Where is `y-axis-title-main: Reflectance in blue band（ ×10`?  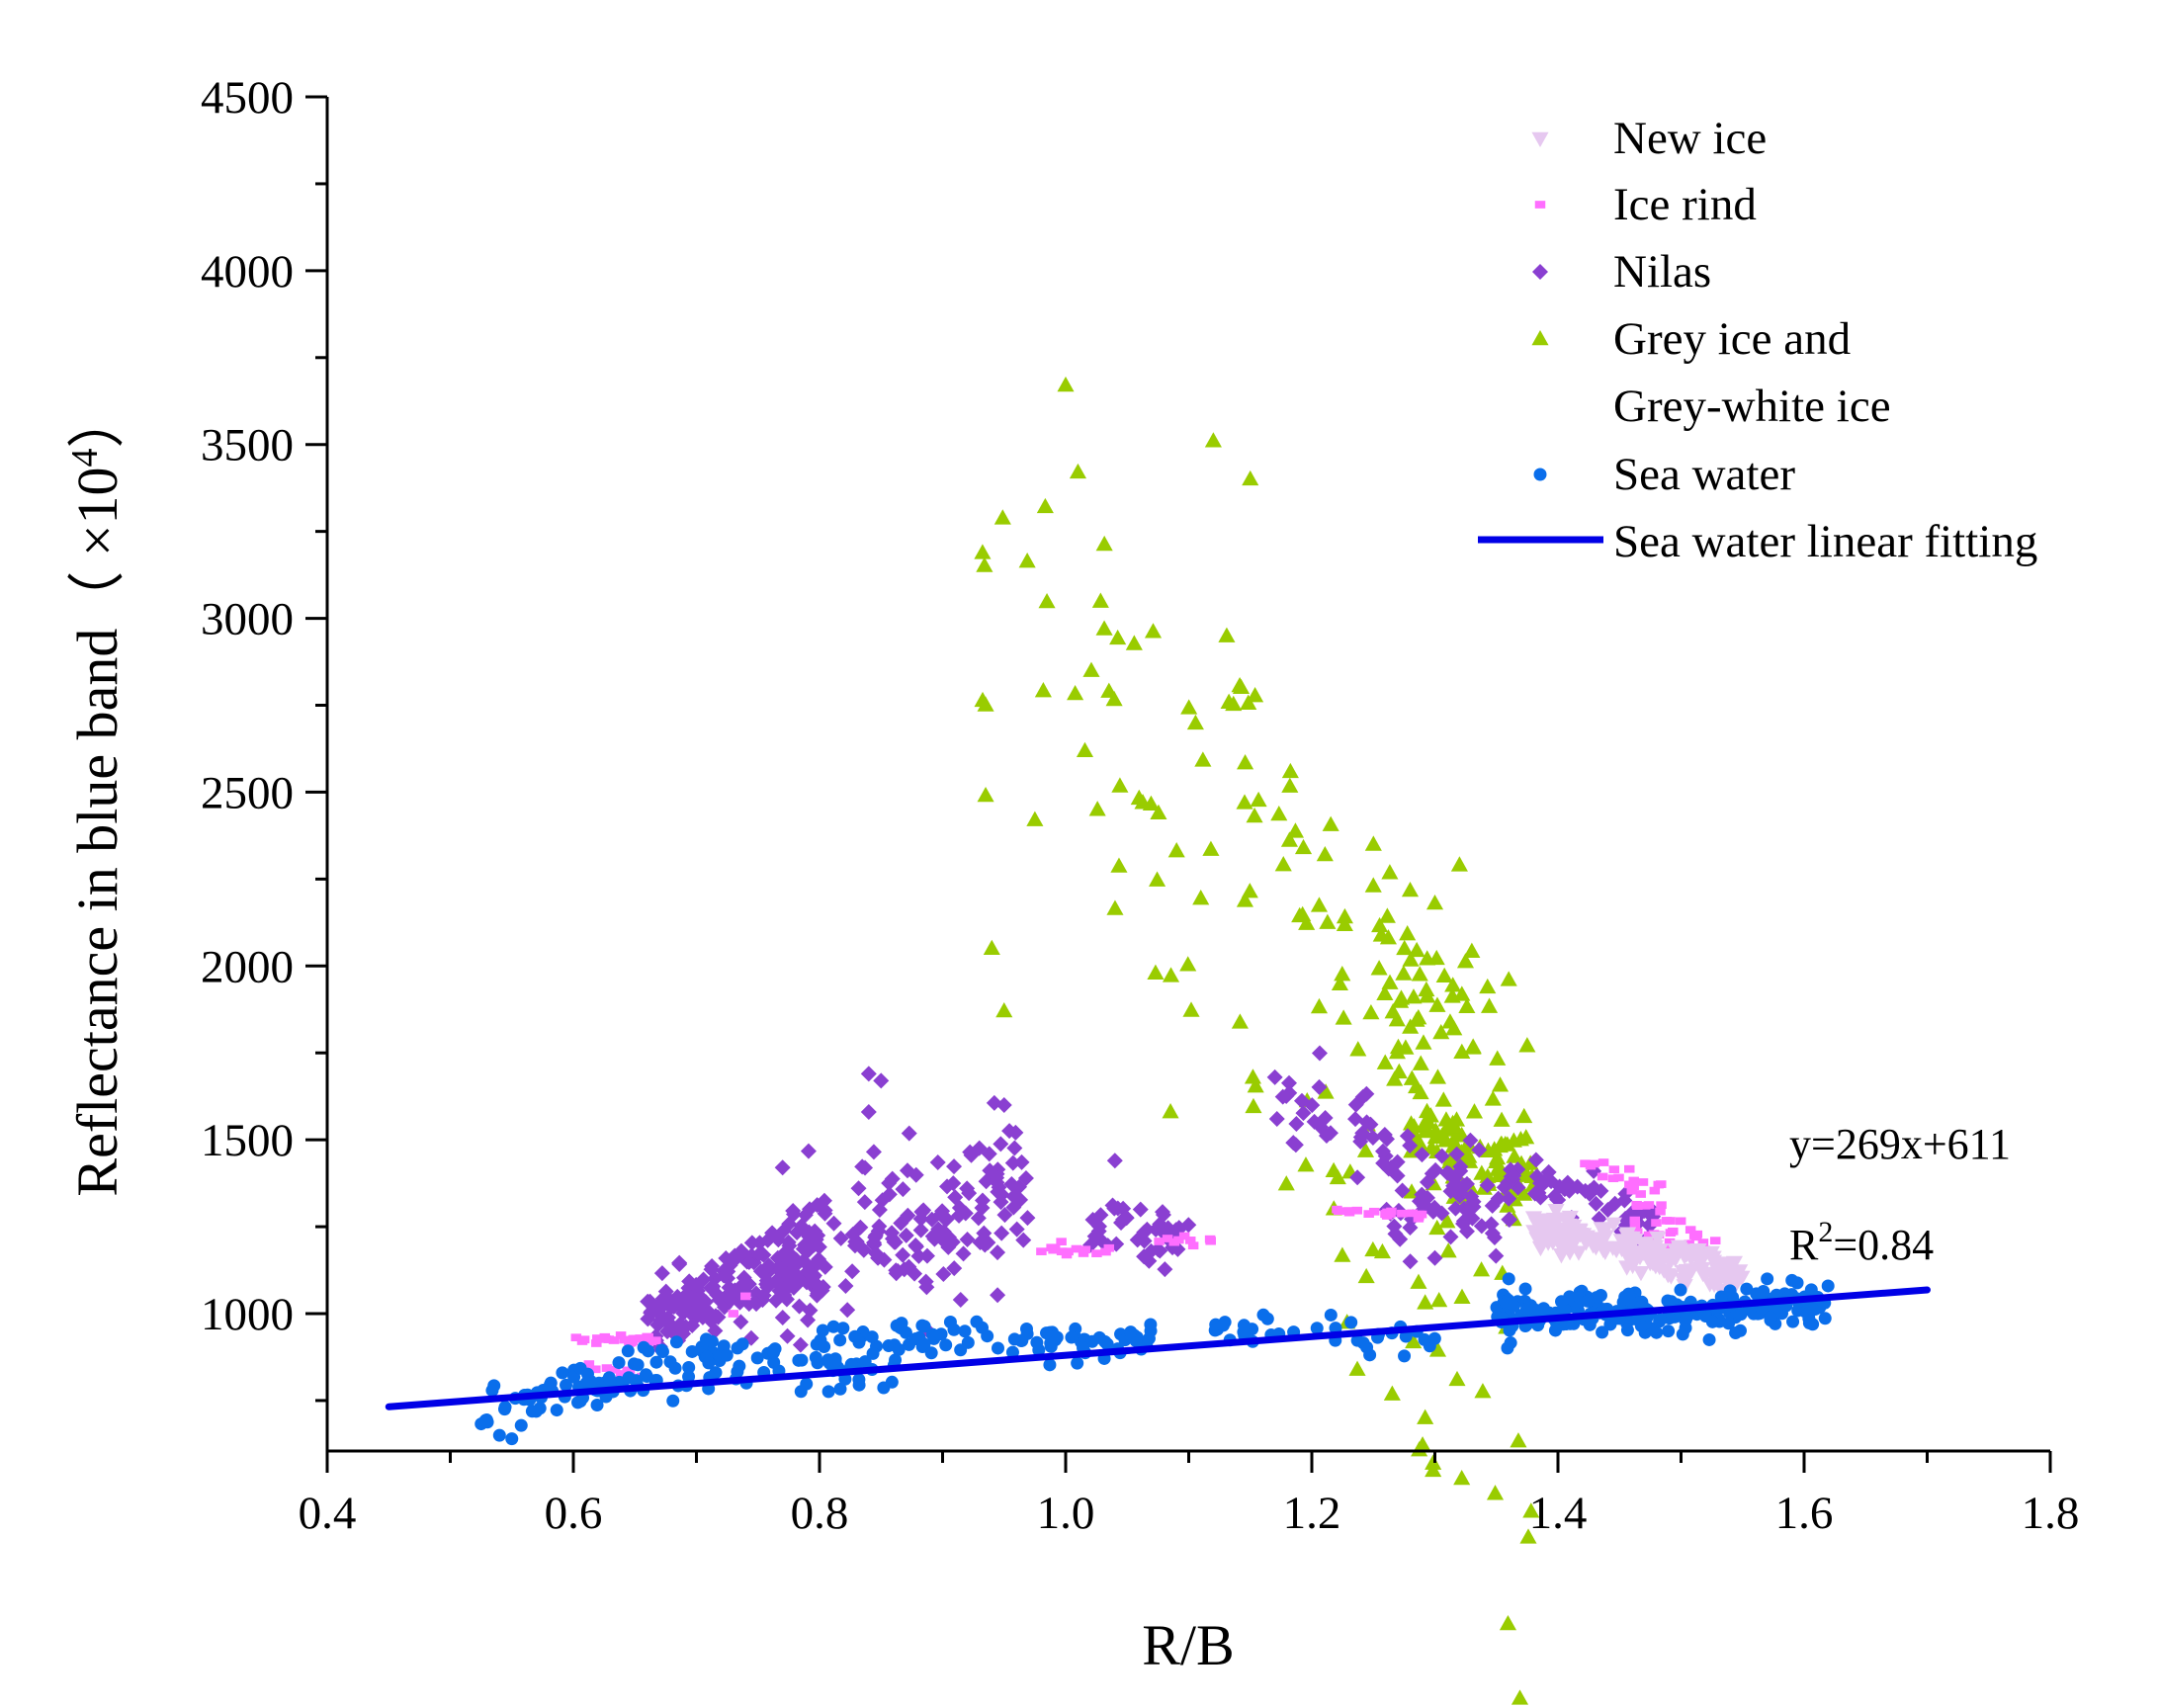 y-axis-title-main: Reflectance in blue band（ ×10 is located at coordinates (98, 832).